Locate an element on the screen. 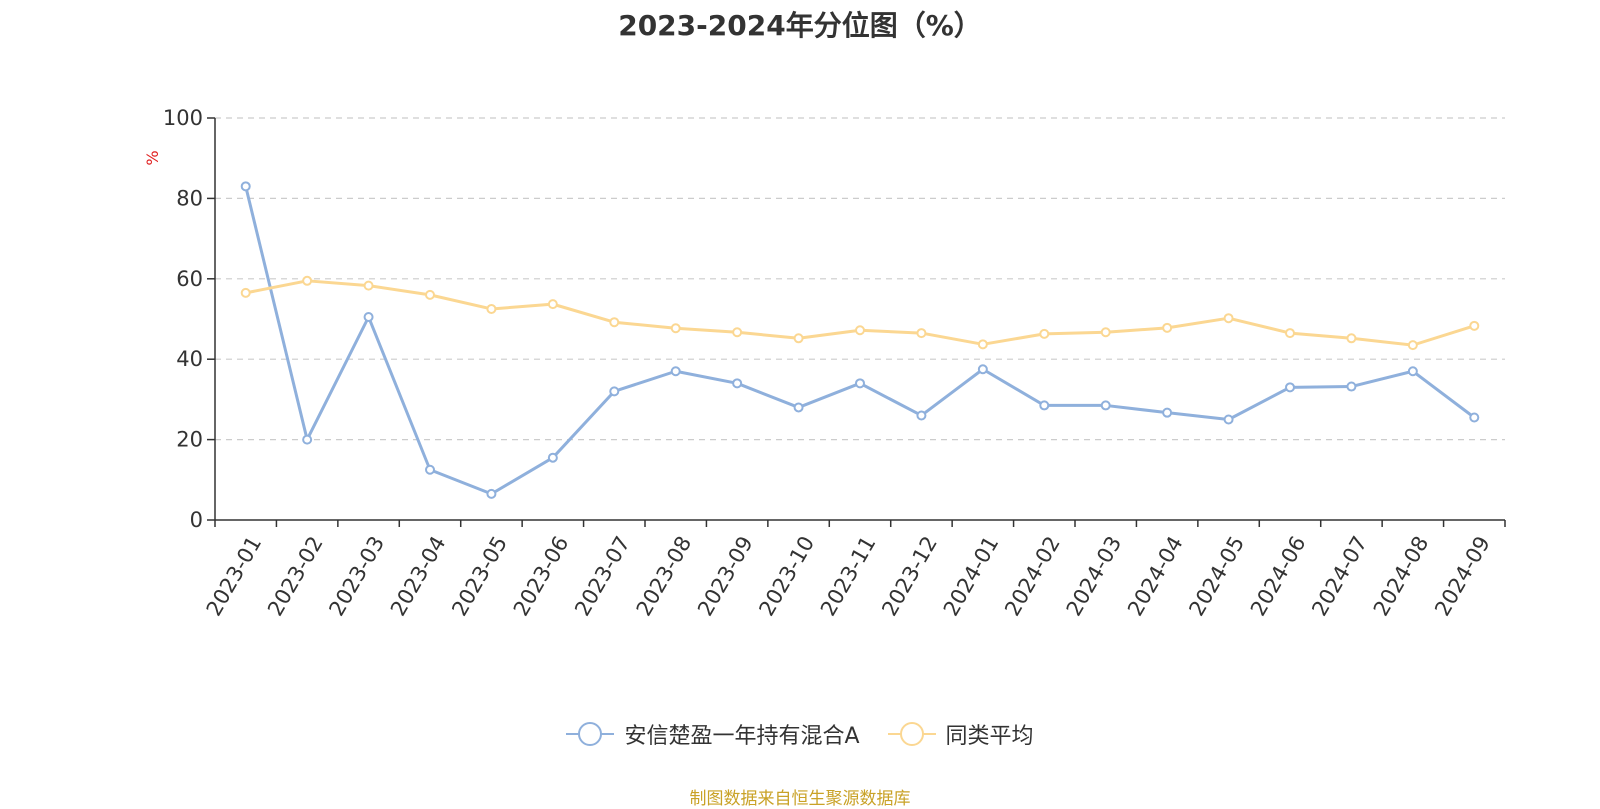 This screenshot has width=1600, height=809. legend: 安信楚盈一年持有混合A 同类平均 is located at coordinates (800, 734).